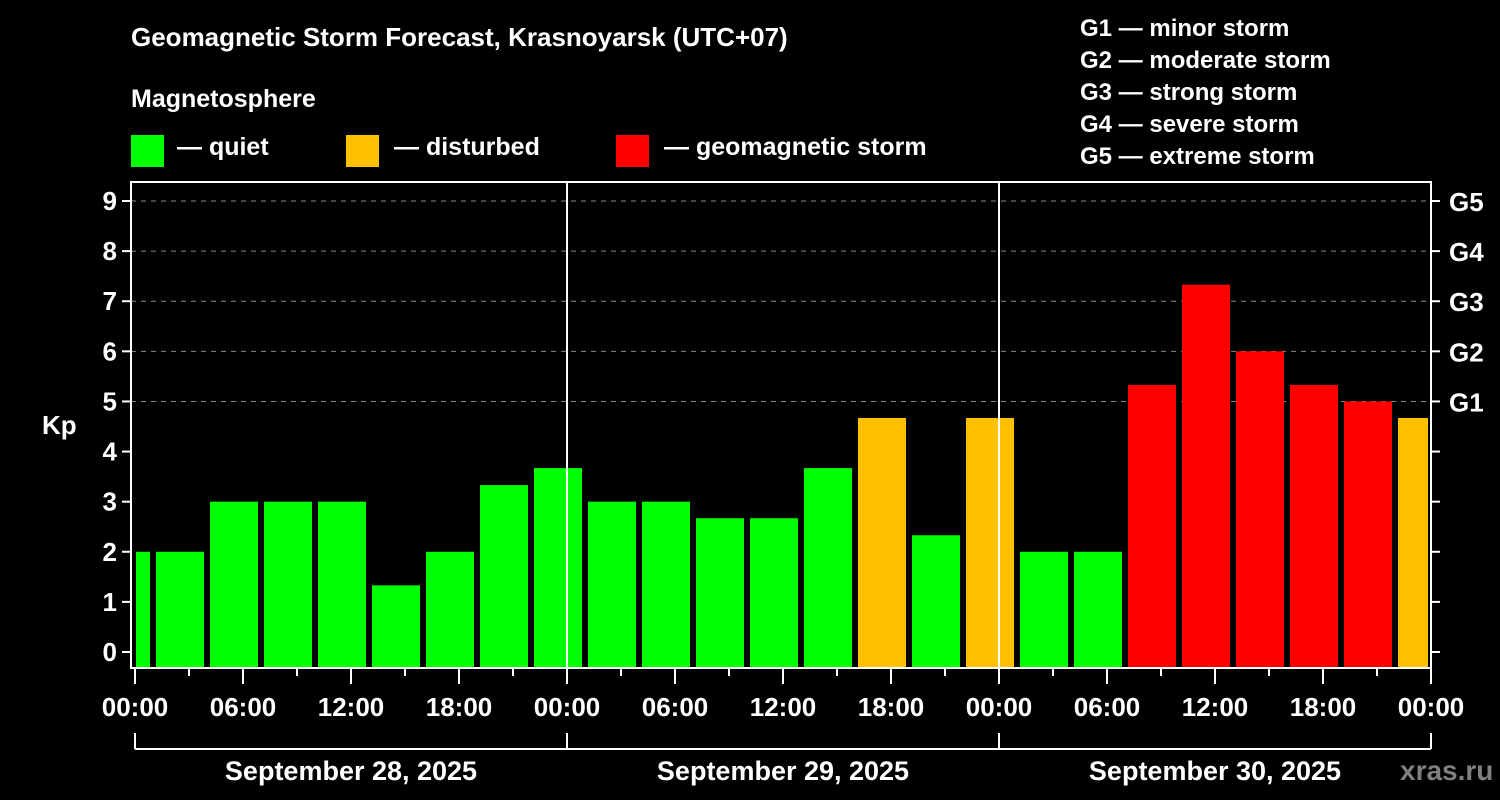 This screenshot has width=1500, height=800. Describe the element at coordinates (110, 201) in the screenshot. I see `y-tick-label: 9` at that location.